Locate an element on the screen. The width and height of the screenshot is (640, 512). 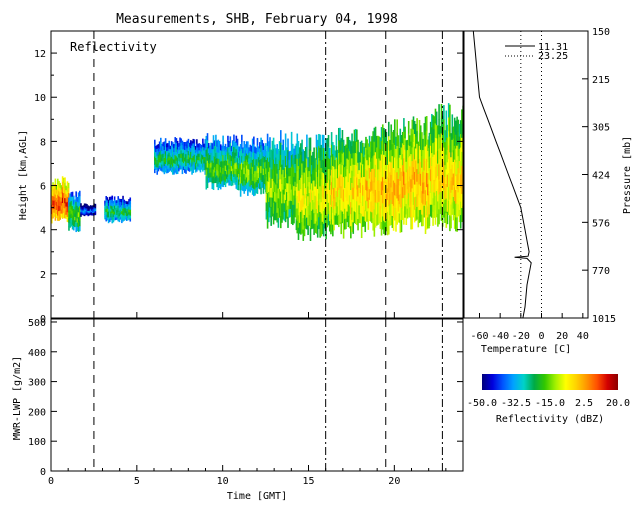
colorbar-label: Reflectivity (dBZ) is located at coordinates (550, 419).